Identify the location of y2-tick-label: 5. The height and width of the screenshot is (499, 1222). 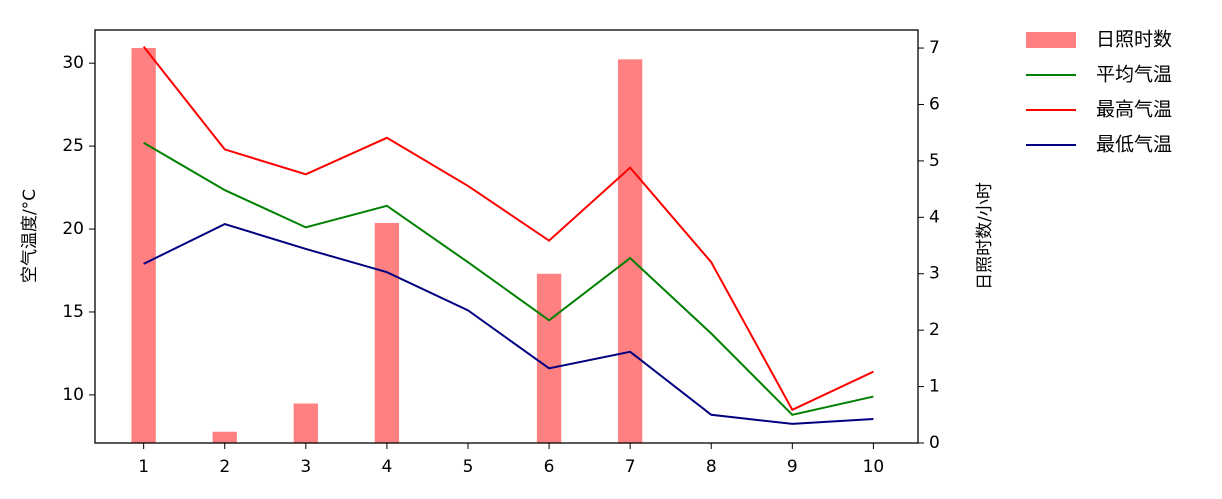
(934, 161).